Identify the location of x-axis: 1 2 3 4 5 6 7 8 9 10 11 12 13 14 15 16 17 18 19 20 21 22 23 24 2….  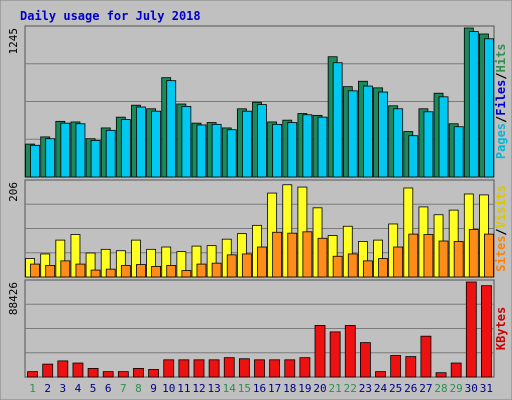
(261, 388).